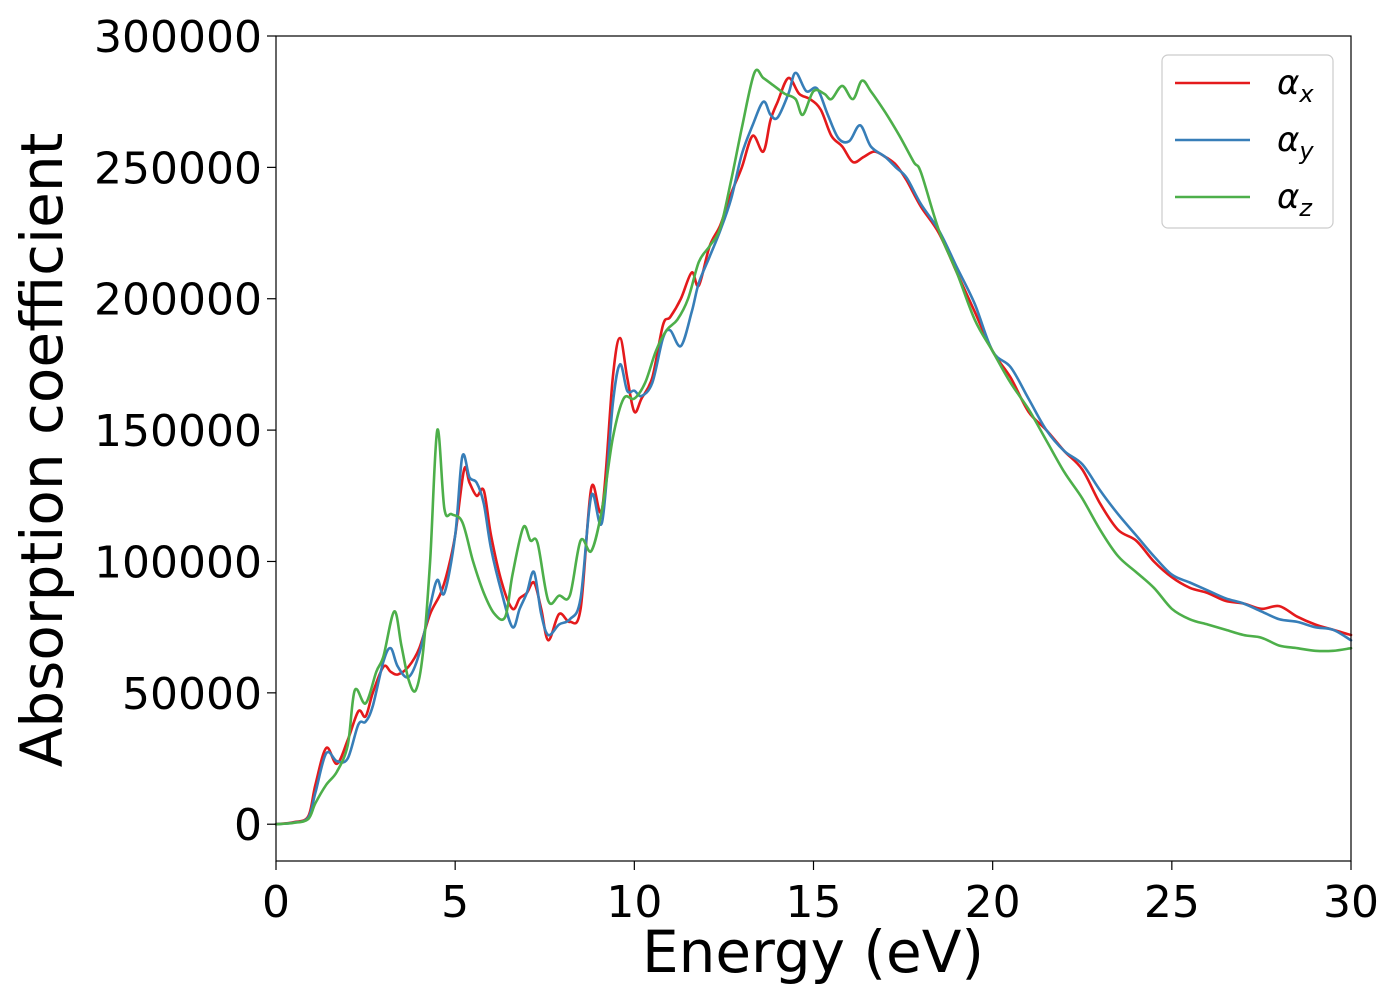  What do you see at coordinates (813, 952) in the screenshot?
I see `x-axis-label: Energy (eV)` at bounding box center [813, 952].